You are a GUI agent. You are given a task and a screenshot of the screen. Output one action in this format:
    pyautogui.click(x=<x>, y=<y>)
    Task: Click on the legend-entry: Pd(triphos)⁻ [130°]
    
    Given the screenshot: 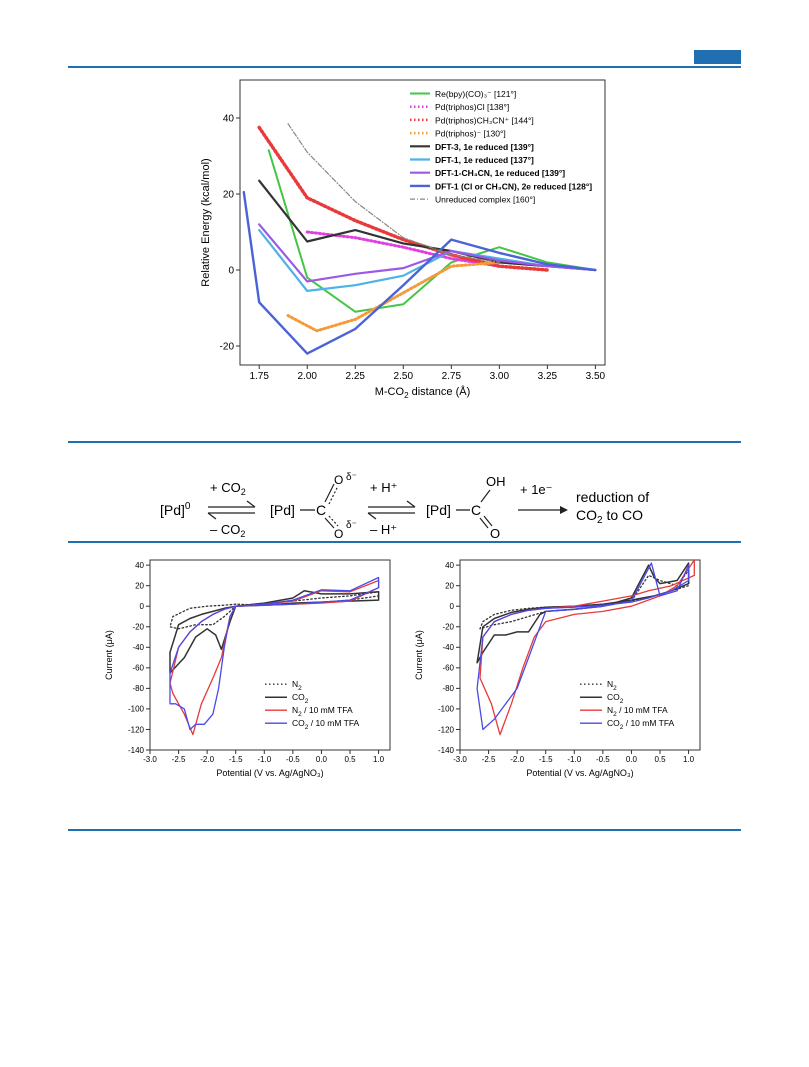 What is the action you would take?
    pyautogui.click(x=470, y=134)
    